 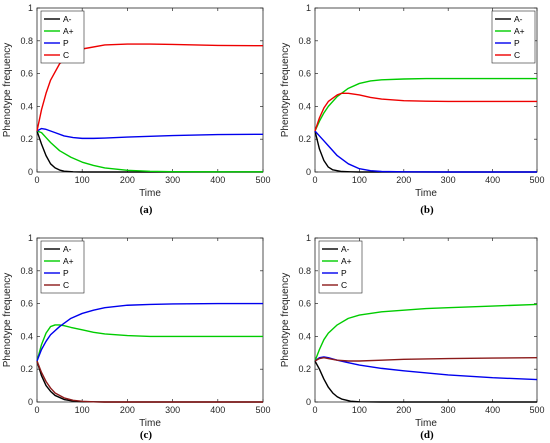 I want to click on panel-label: (d), so click(x=427, y=435).